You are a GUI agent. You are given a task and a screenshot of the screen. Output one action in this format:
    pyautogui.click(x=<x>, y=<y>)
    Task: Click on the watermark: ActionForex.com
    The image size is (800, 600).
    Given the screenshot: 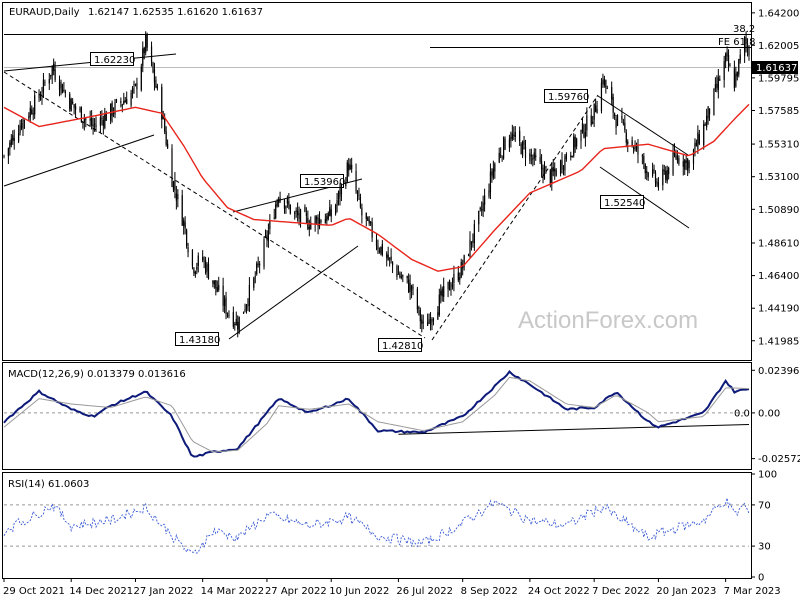 What is the action you would take?
    pyautogui.click(x=608, y=320)
    